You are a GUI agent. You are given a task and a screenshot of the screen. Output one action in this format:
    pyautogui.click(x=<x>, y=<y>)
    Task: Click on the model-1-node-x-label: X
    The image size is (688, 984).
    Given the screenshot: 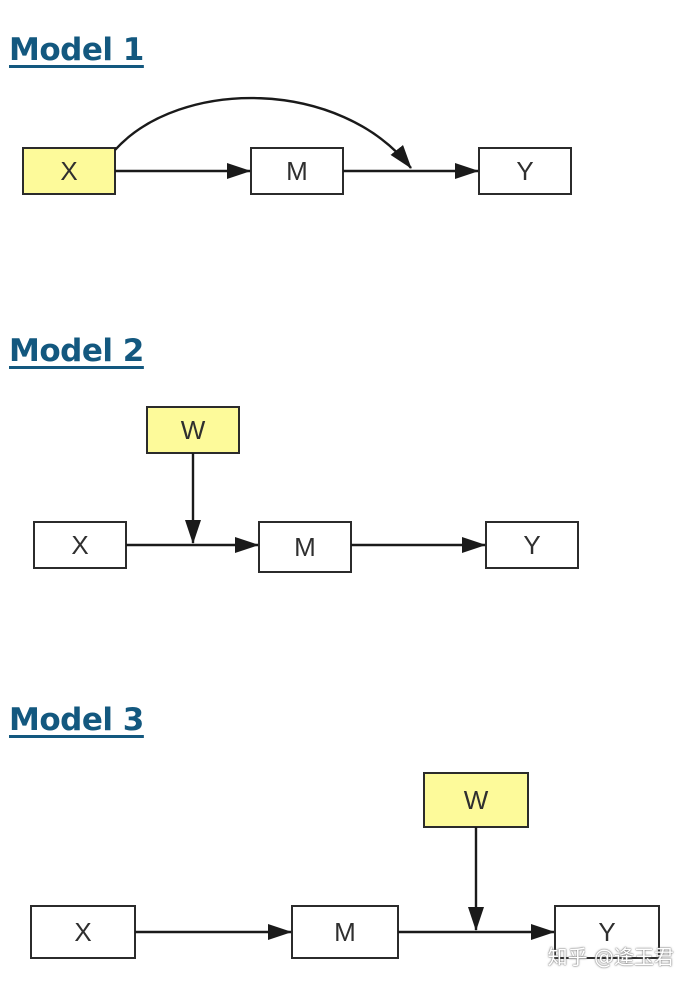 What is the action you would take?
    pyautogui.click(x=68, y=171)
    